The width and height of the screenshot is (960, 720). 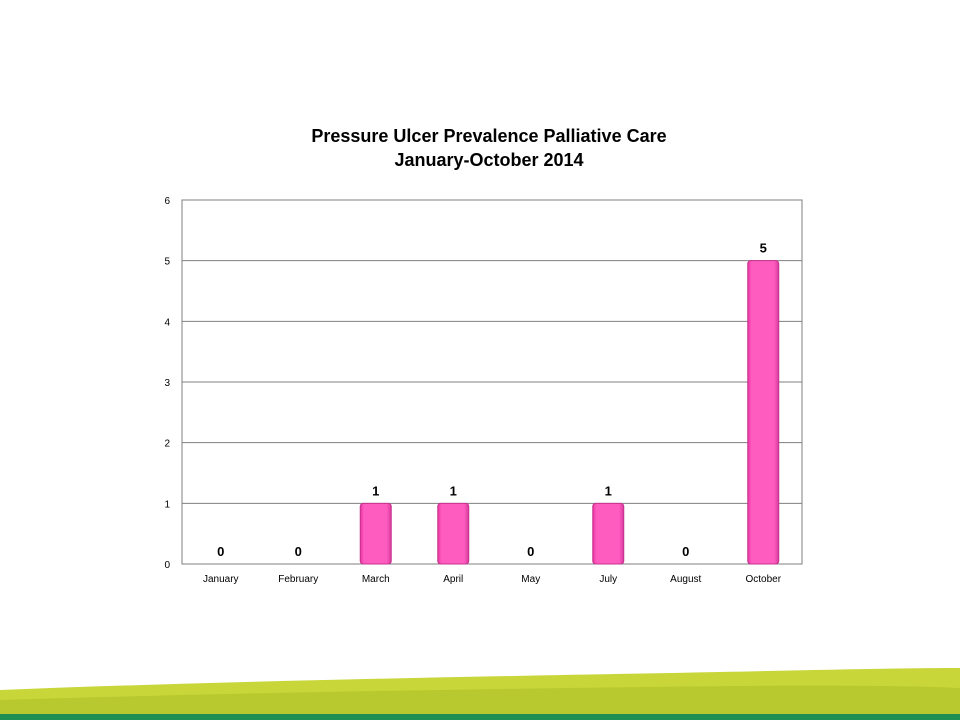 I want to click on bar-october, so click(x=763, y=412).